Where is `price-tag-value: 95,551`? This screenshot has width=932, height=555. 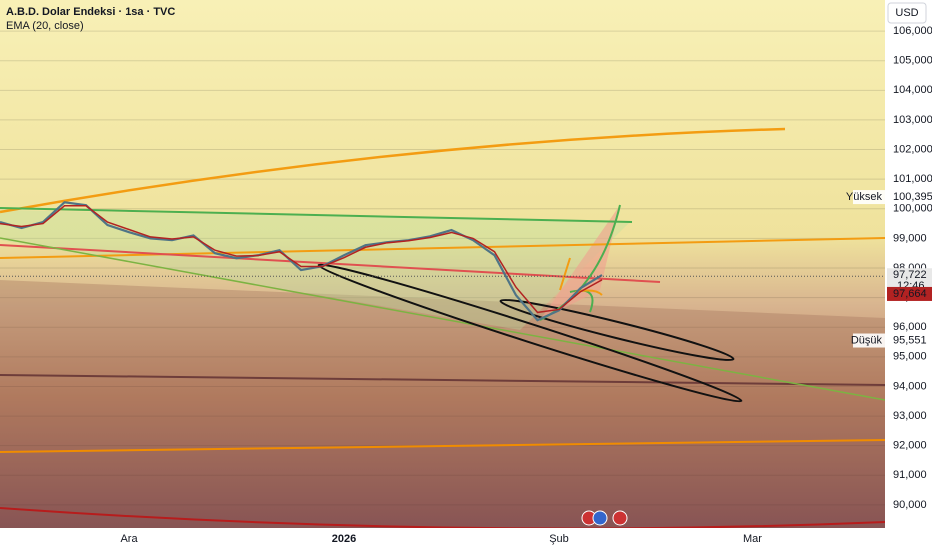 price-tag-value: 95,551 is located at coordinates (910, 340).